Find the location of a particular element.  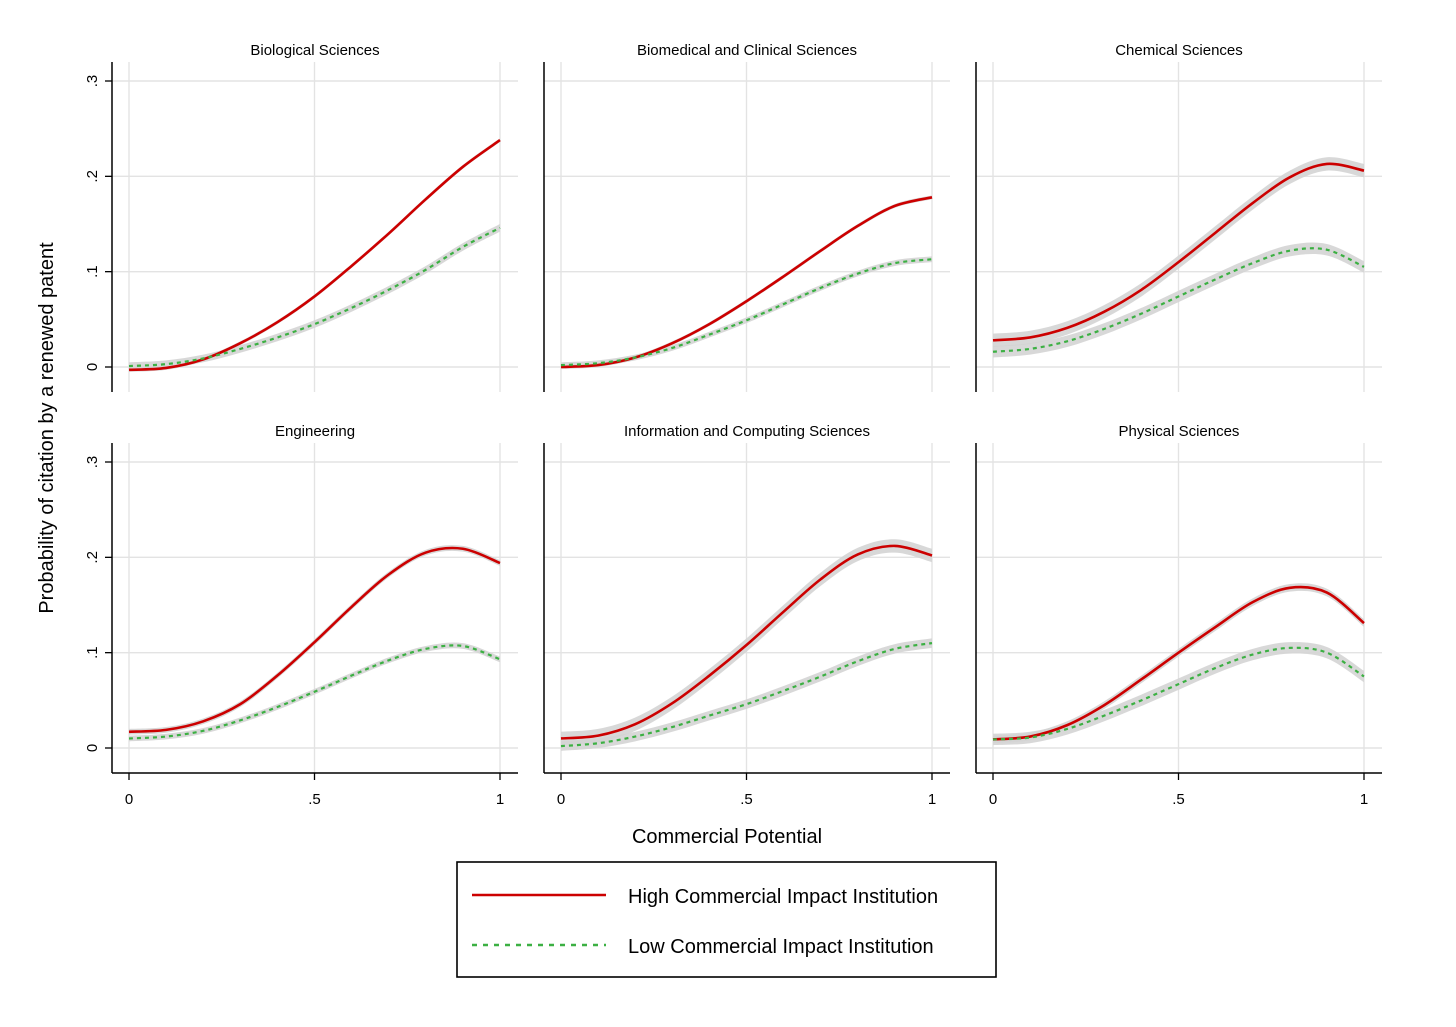

legend-box is located at coordinates (726, 919).